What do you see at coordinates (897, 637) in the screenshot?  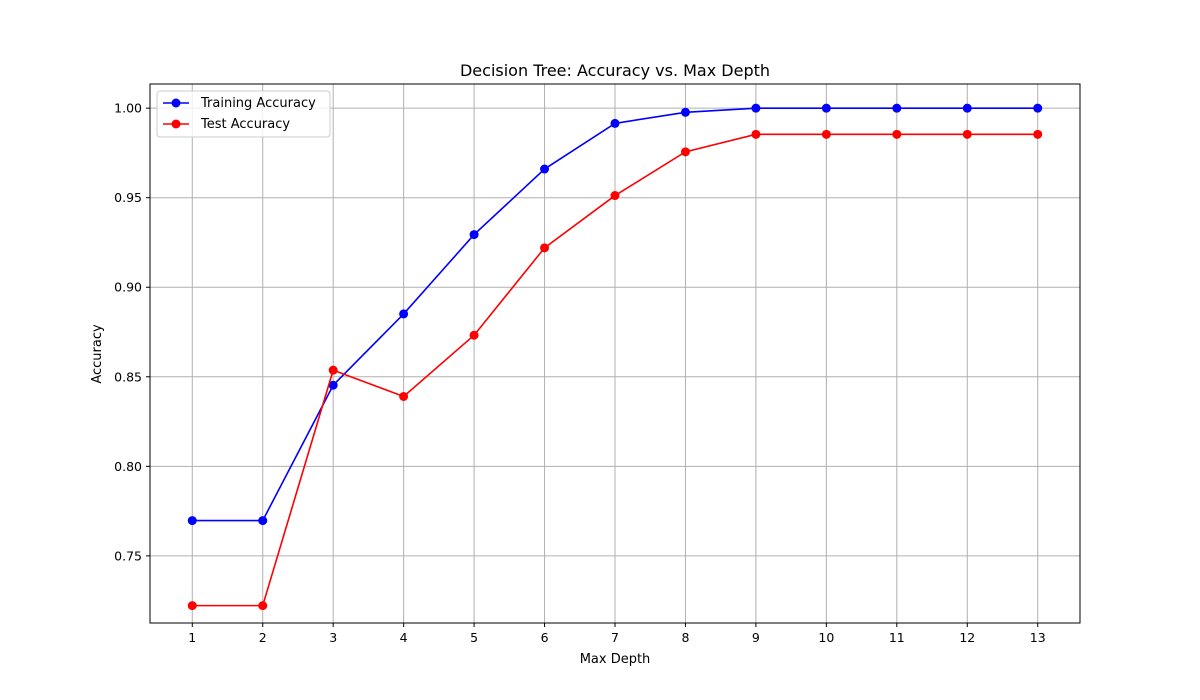 I see `x-tick-label: 11` at bounding box center [897, 637].